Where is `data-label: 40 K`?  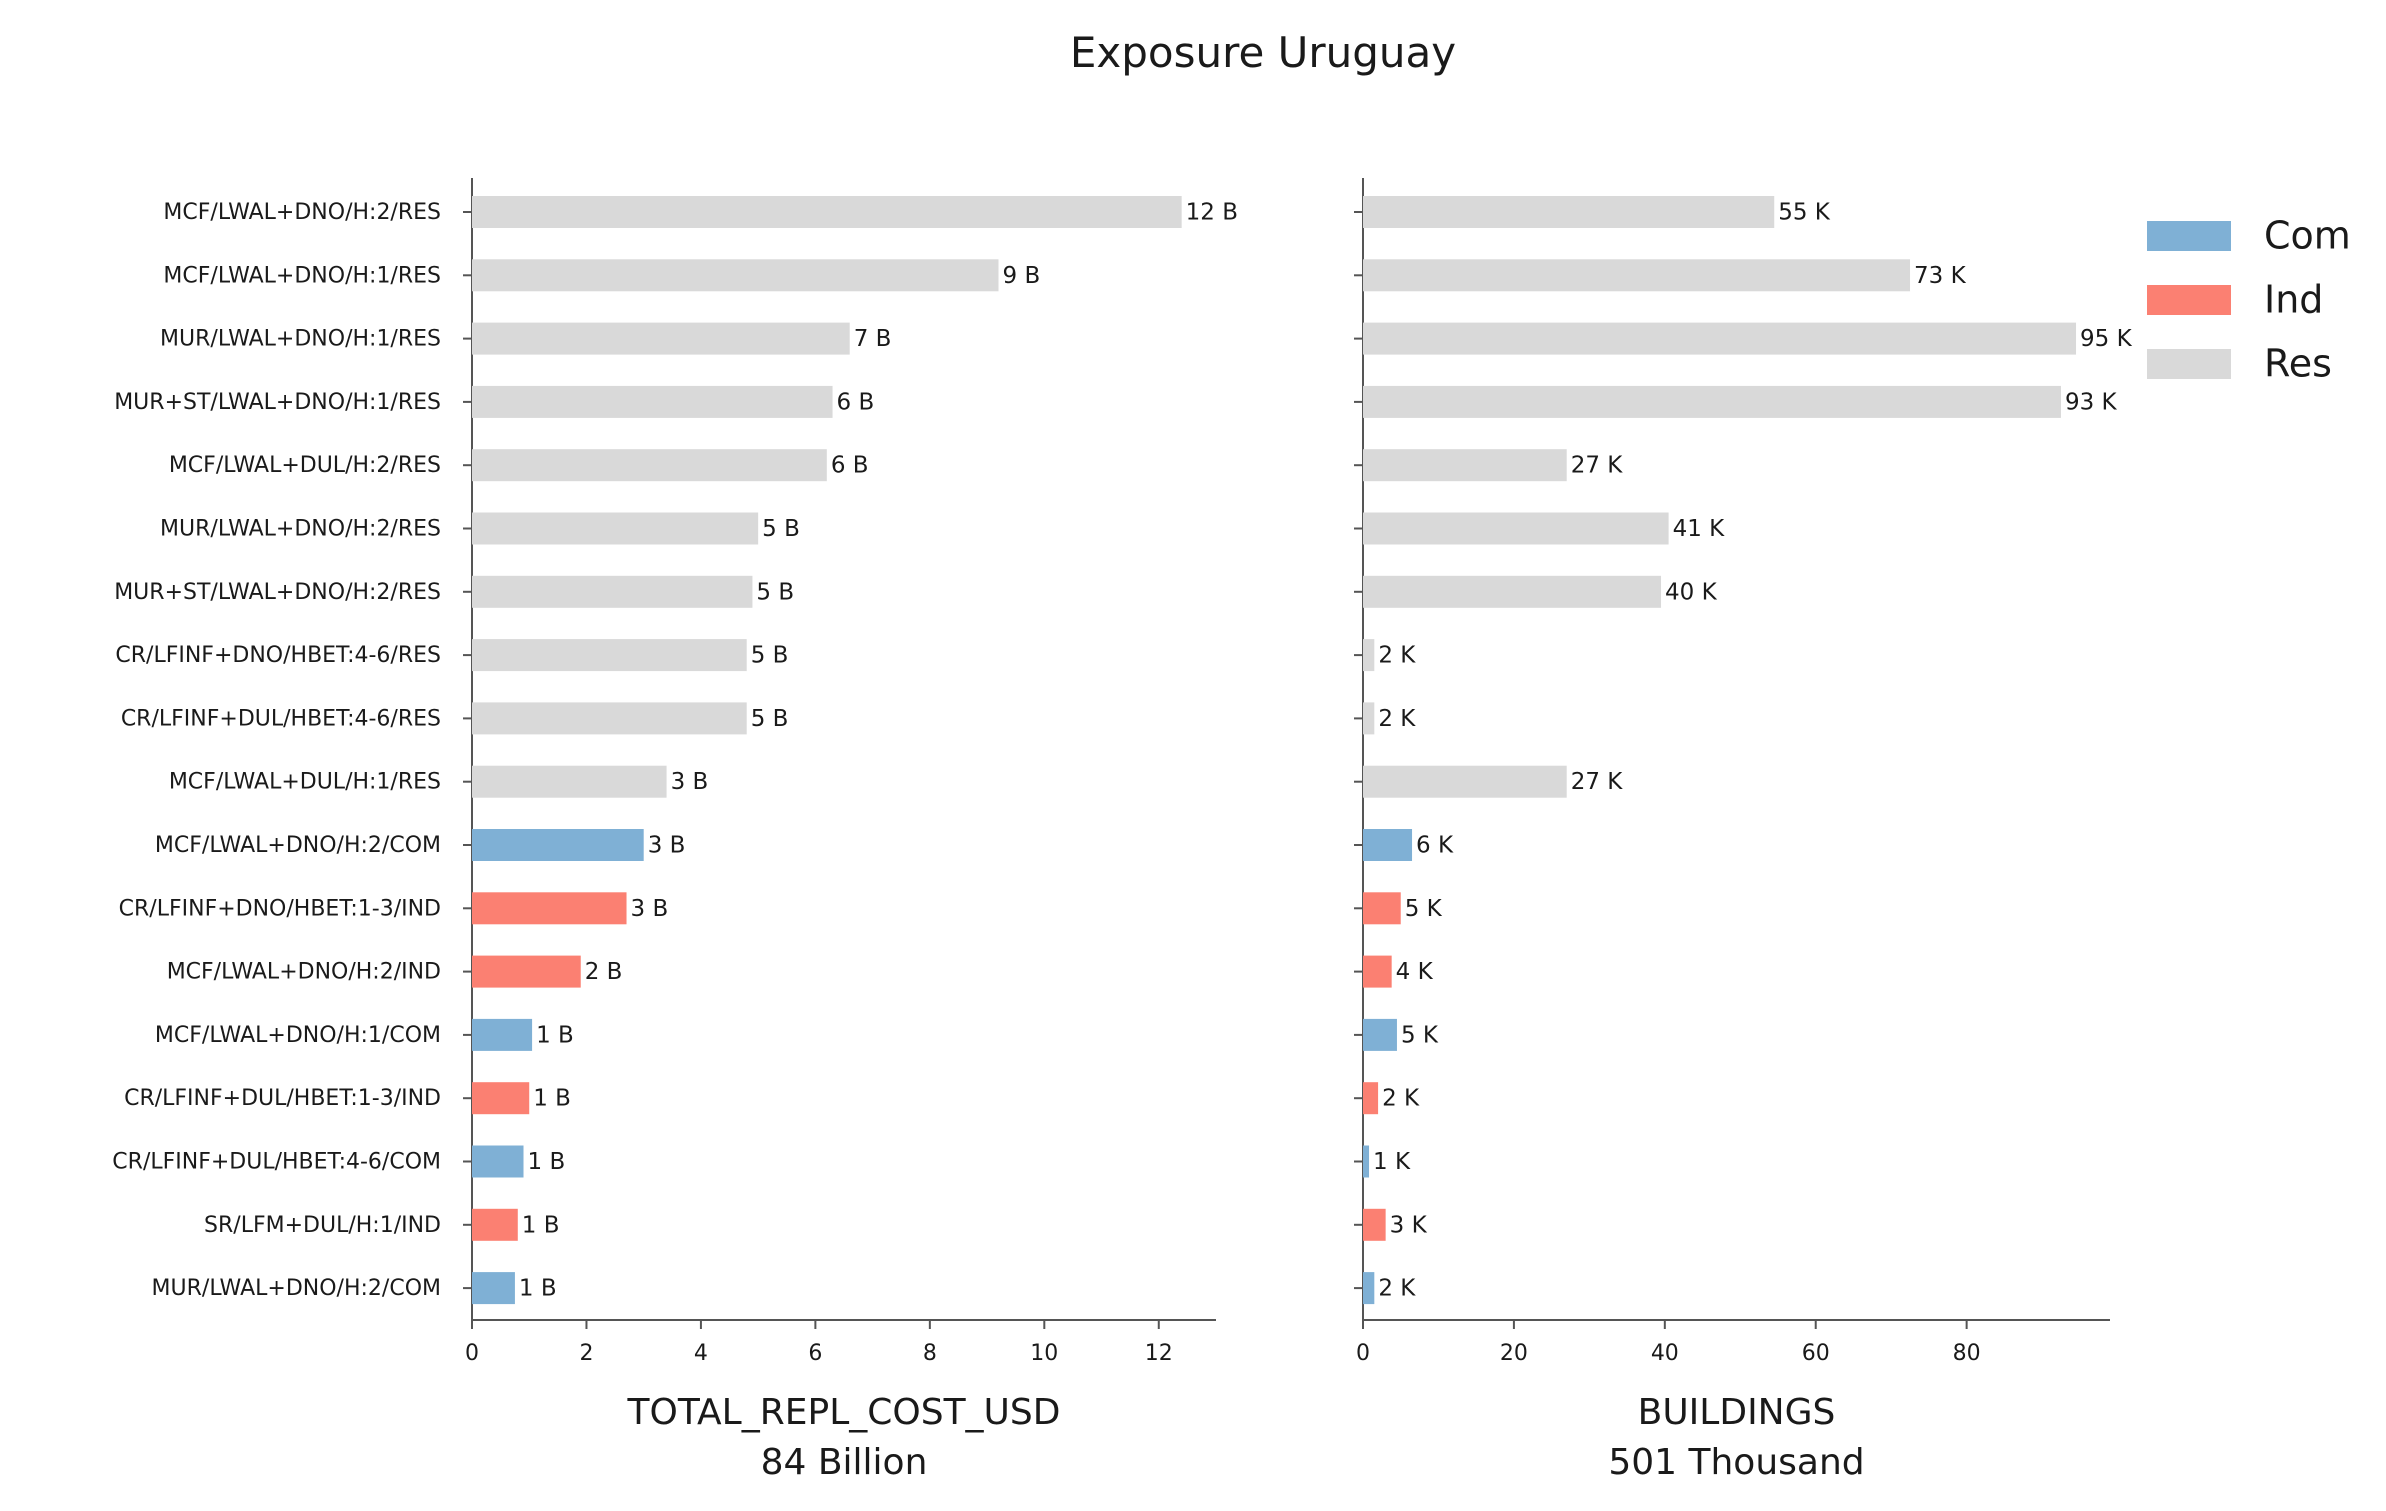 data-label: 40 K is located at coordinates (1691, 592).